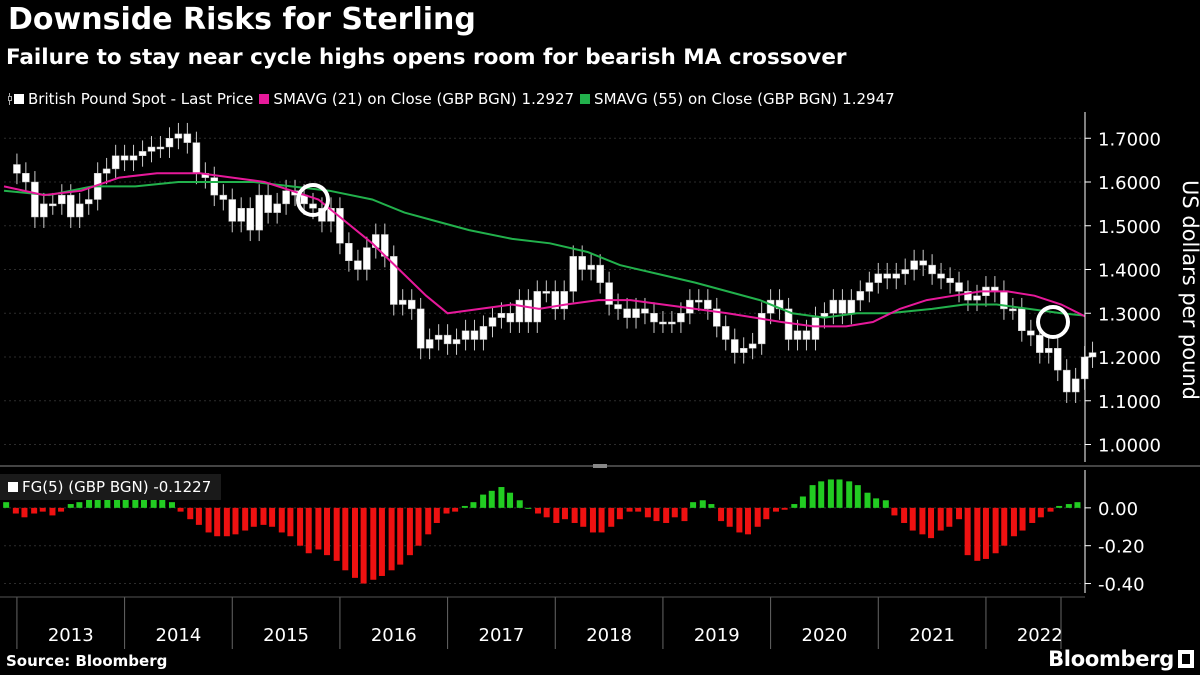 The width and height of the screenshot is (1200, 675). What do you see at coordinates (1129, 446) in the screenshot?
I see `ytick-label: 1.0000` at bounding box center [1129, 446].